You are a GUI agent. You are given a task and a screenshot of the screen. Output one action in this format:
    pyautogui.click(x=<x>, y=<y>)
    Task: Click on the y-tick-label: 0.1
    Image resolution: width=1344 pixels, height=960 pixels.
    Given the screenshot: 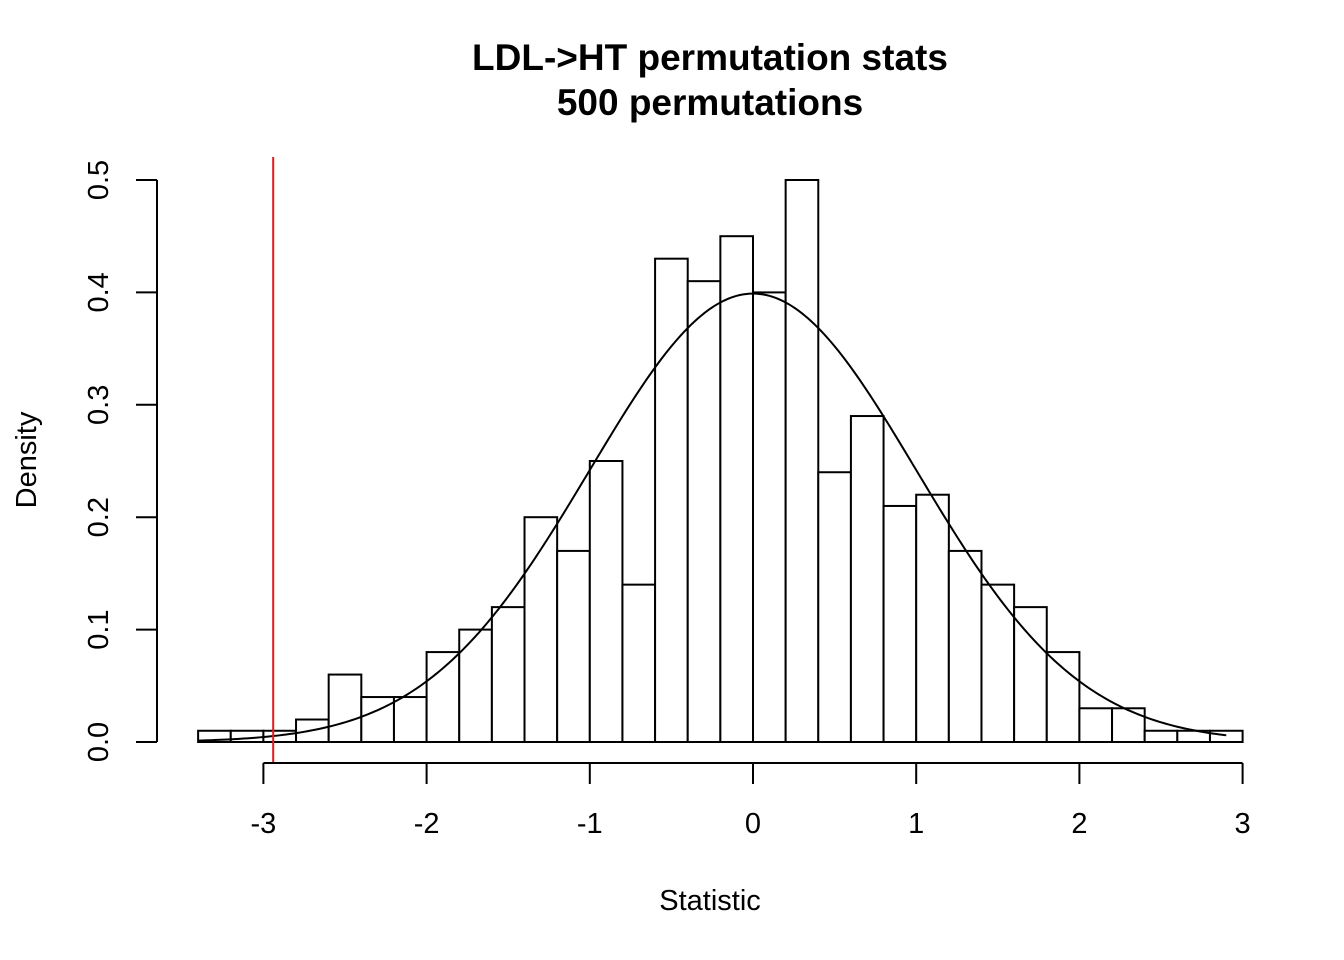 What is the action you would take?
    pyautogui.click(x=99, y=629)
    